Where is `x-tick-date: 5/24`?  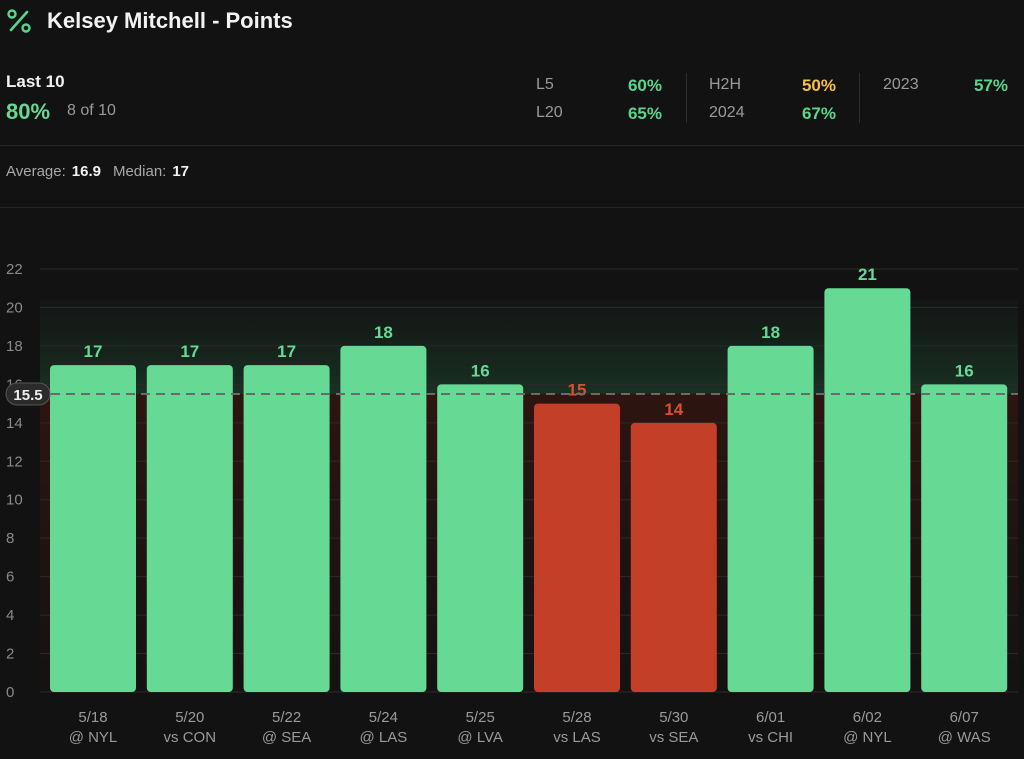
x-tick-date: 5/24 is located at coordinates (383, 717).